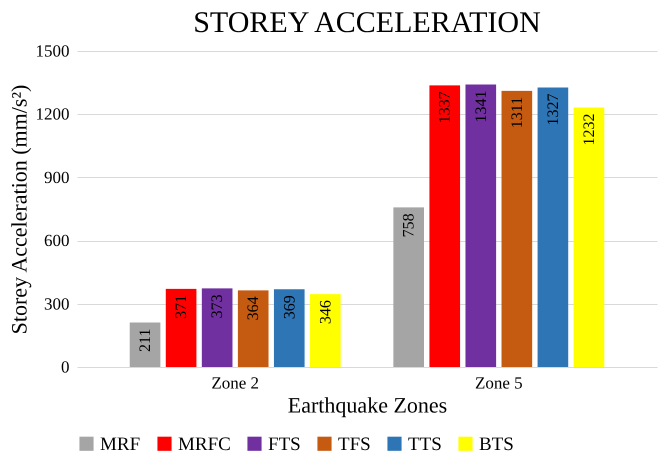 The height and width of the screenshot is (460, 669). What do you see at coordinates (409, 225) in the screenshot?
I see `data-label: 758` at bounding box center [409, 225].